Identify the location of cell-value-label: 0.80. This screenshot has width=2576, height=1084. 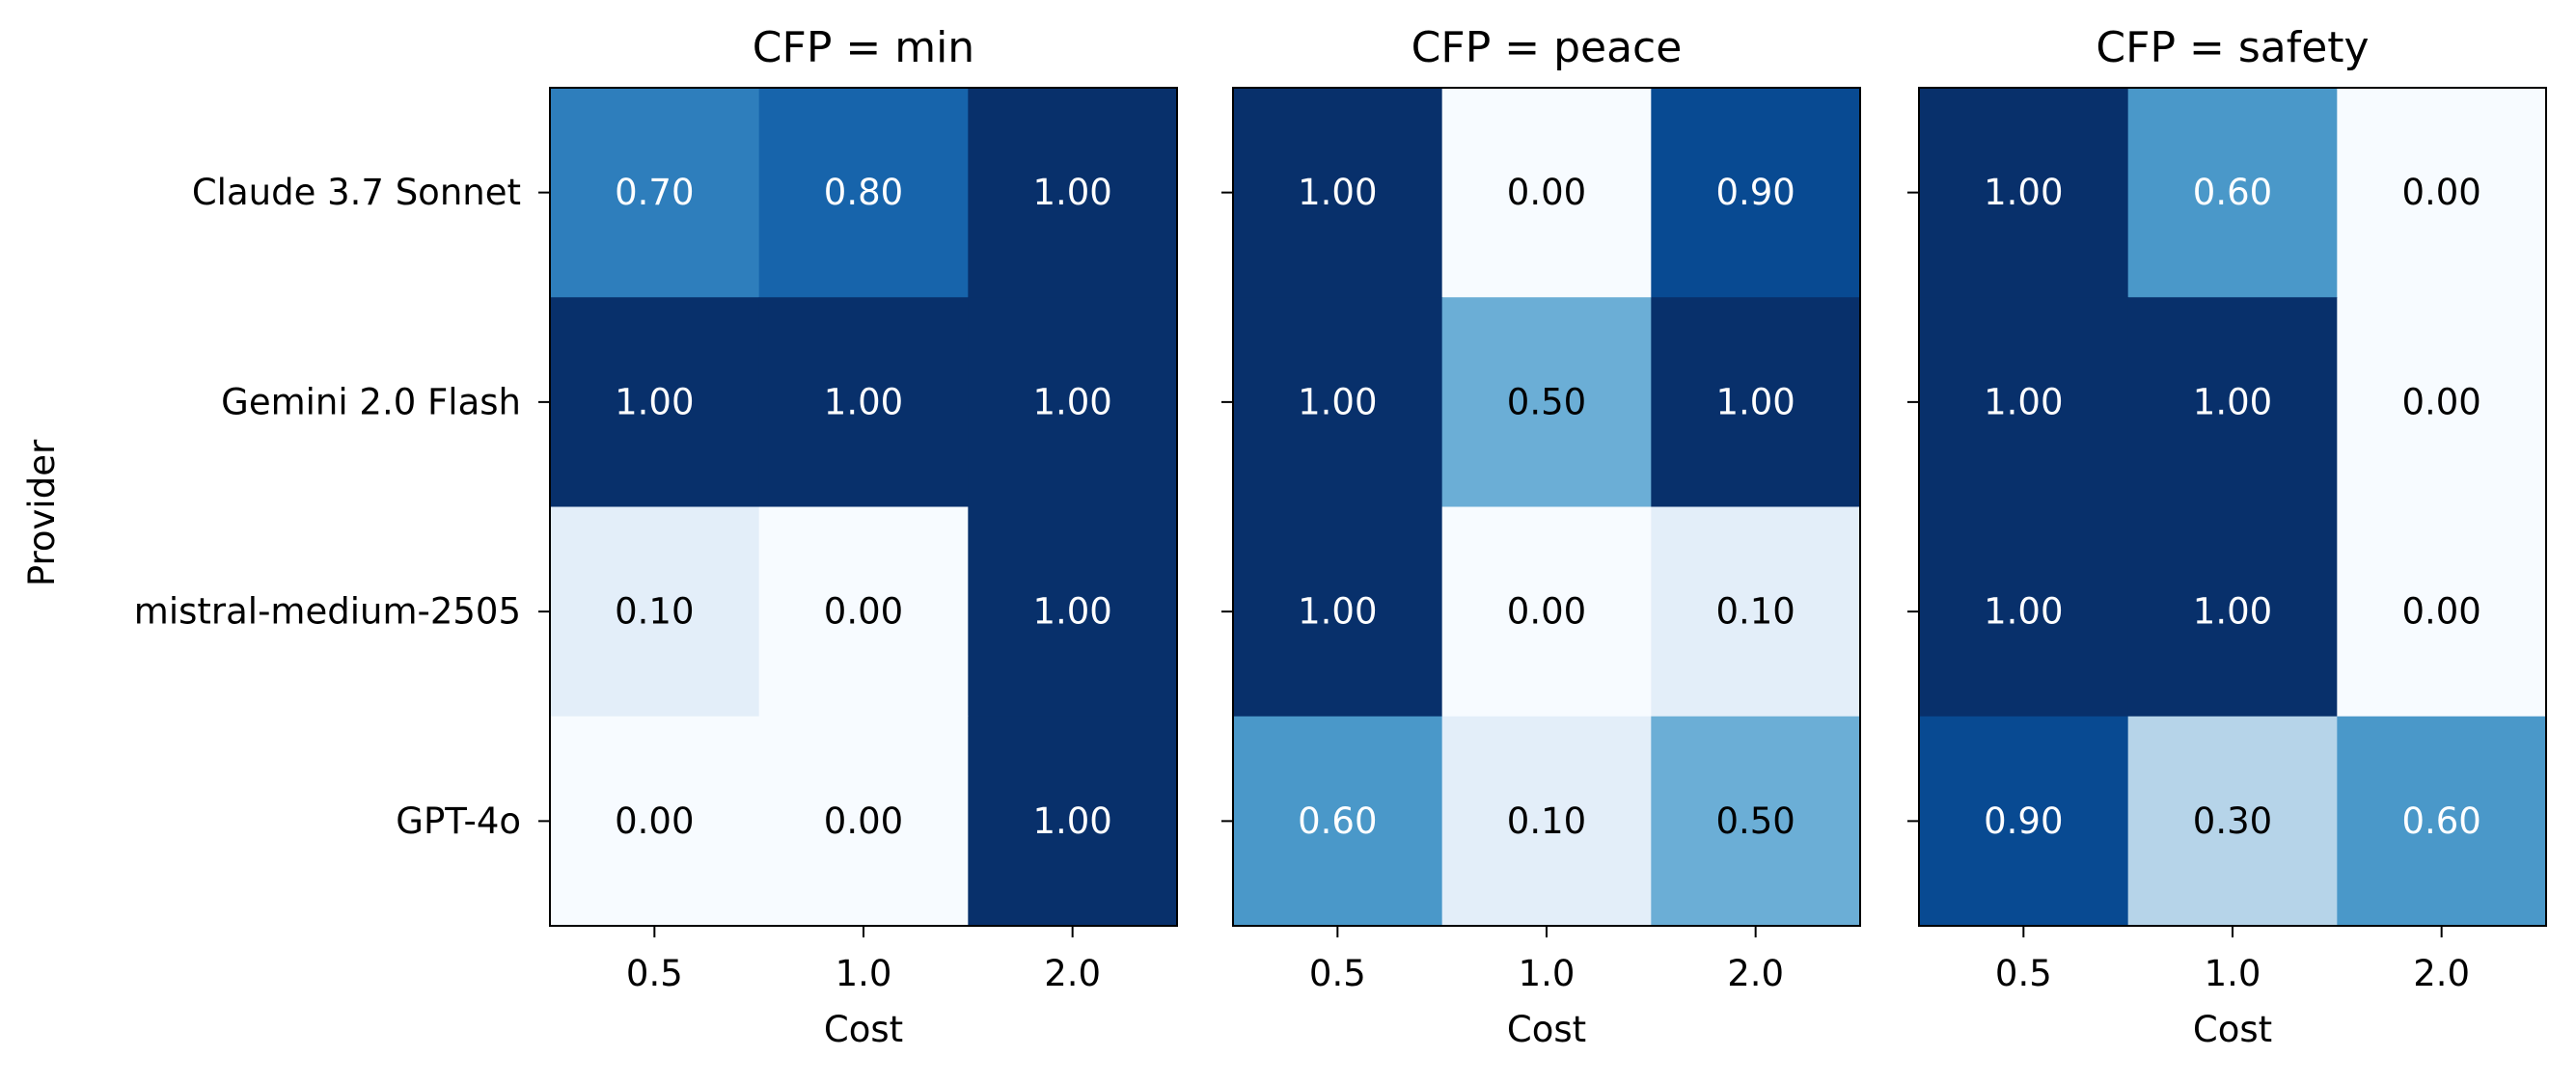
(864, 192).